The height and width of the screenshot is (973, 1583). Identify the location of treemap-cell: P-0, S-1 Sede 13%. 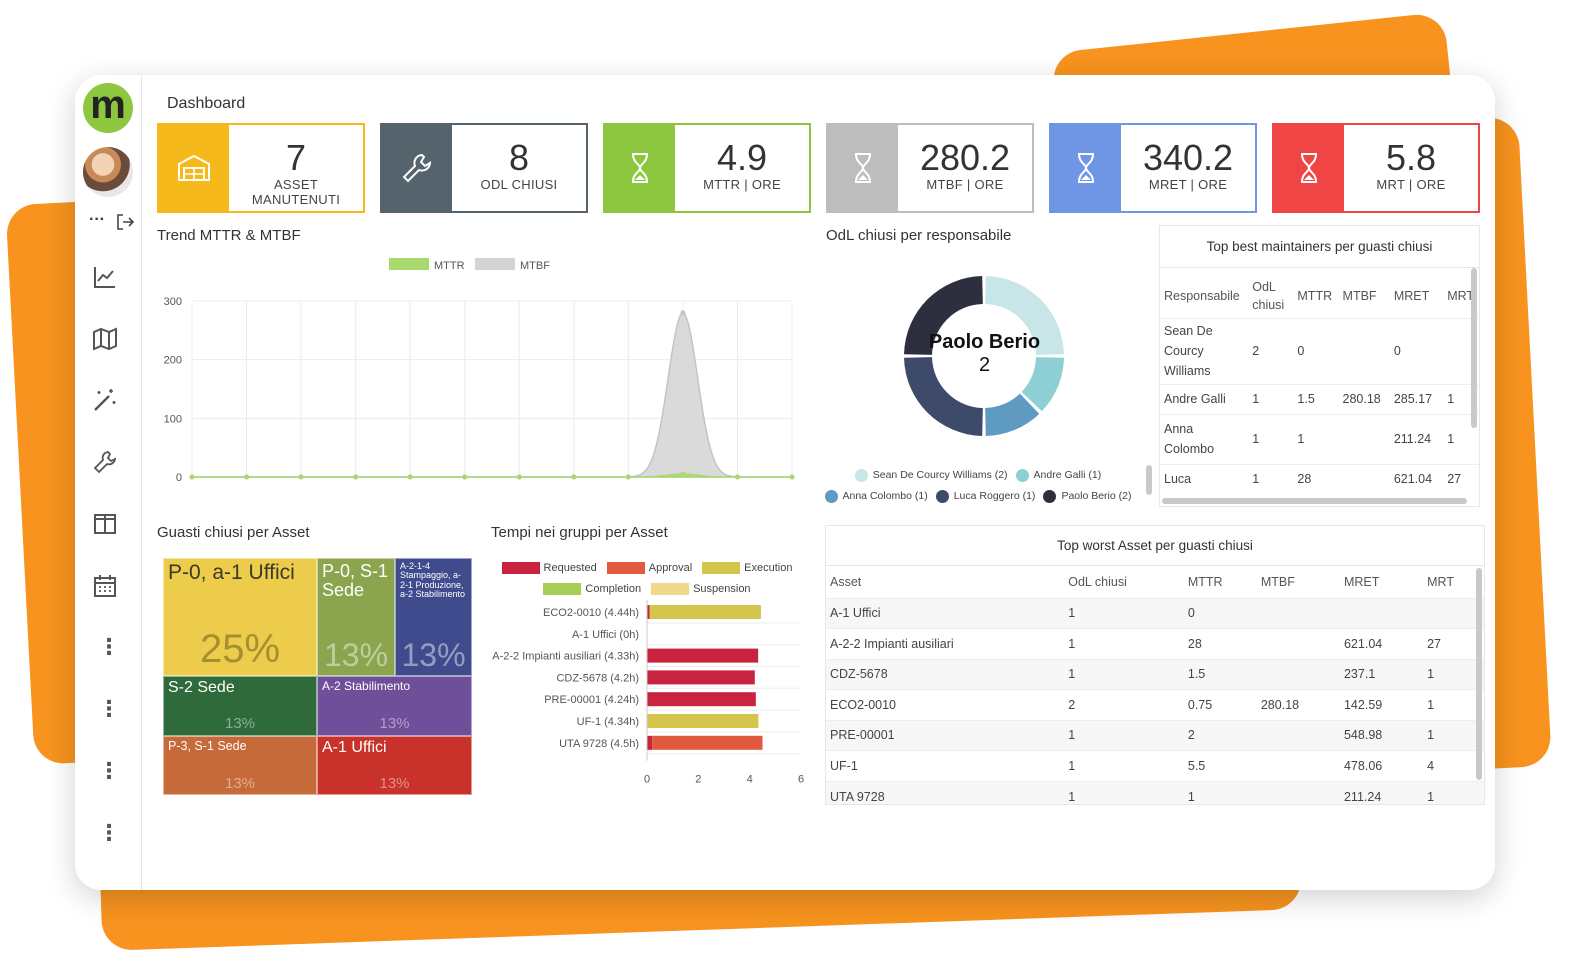
(356, 617).